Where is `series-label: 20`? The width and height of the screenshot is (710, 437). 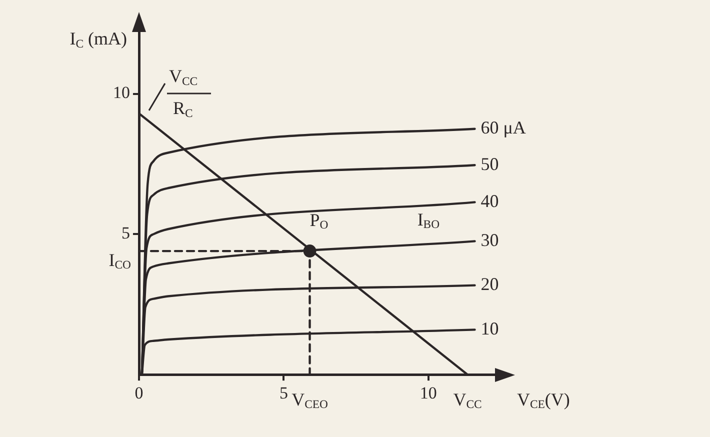 series-label: 20 is located at coordinates (489, 284).